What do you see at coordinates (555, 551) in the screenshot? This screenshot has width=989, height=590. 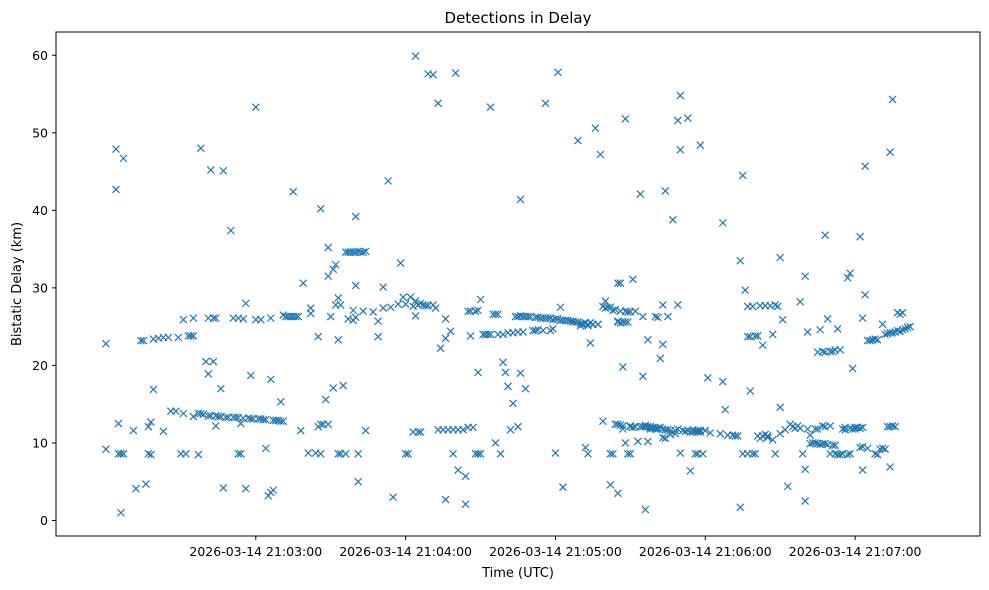 I see `x-tick-label: 2026-03-14 21:05:00` at bounding box center [555, 551].